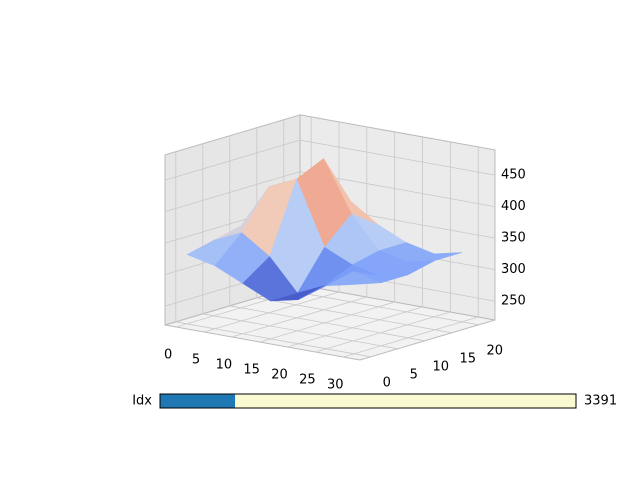 Image resolution: width=640 pixels, height=480 pixels. Describe the element at coordinates (335, 385) in the screenshot. I see `x-tick-label: 30` at that location.